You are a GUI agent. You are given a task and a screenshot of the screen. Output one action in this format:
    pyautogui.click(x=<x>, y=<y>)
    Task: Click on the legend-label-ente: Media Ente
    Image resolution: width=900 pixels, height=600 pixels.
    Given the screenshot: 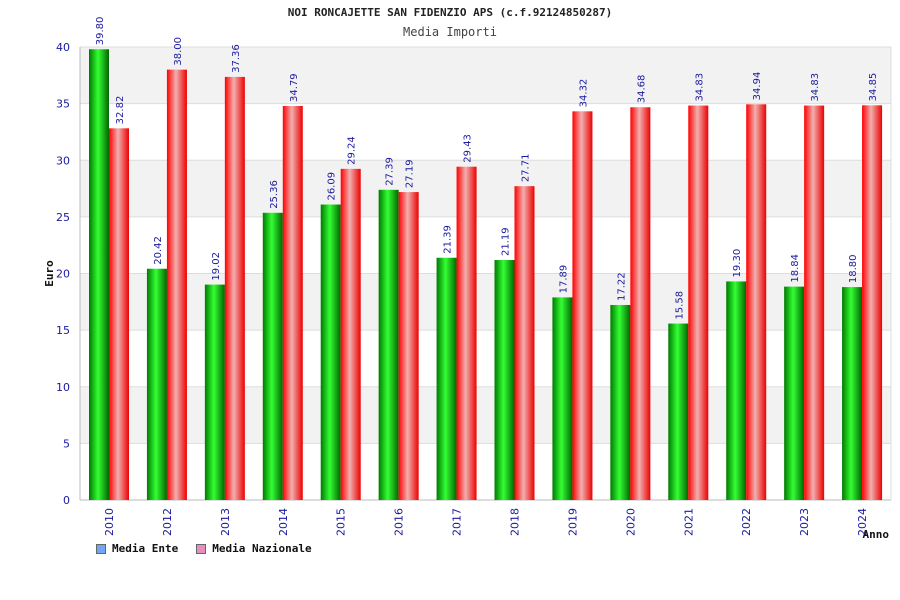 What is the action you would take?
    pyautogui.click(x=145, y=548)
    